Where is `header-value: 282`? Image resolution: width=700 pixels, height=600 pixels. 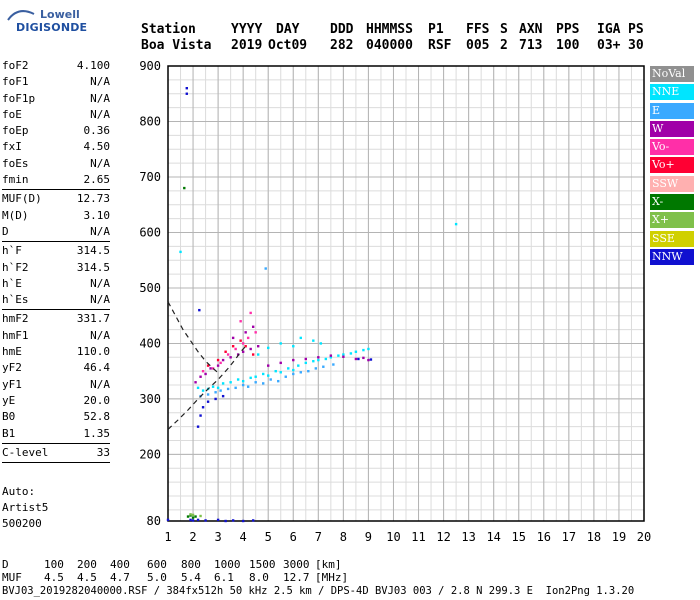 header-value: 282 is located at coordinates (342, 45).